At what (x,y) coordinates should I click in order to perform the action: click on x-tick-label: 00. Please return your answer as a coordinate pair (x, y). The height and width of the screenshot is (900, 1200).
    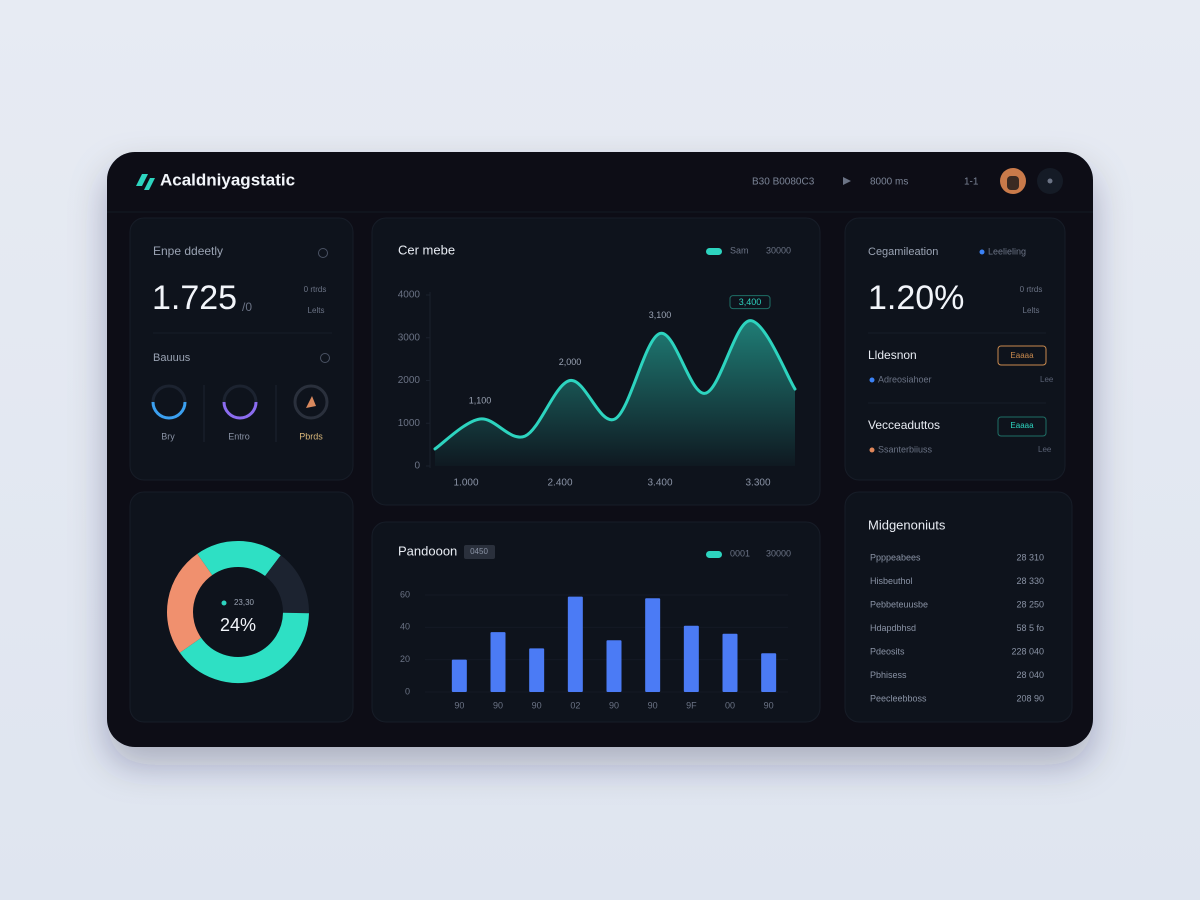
    Looking at the image, I should click on (730, 705).